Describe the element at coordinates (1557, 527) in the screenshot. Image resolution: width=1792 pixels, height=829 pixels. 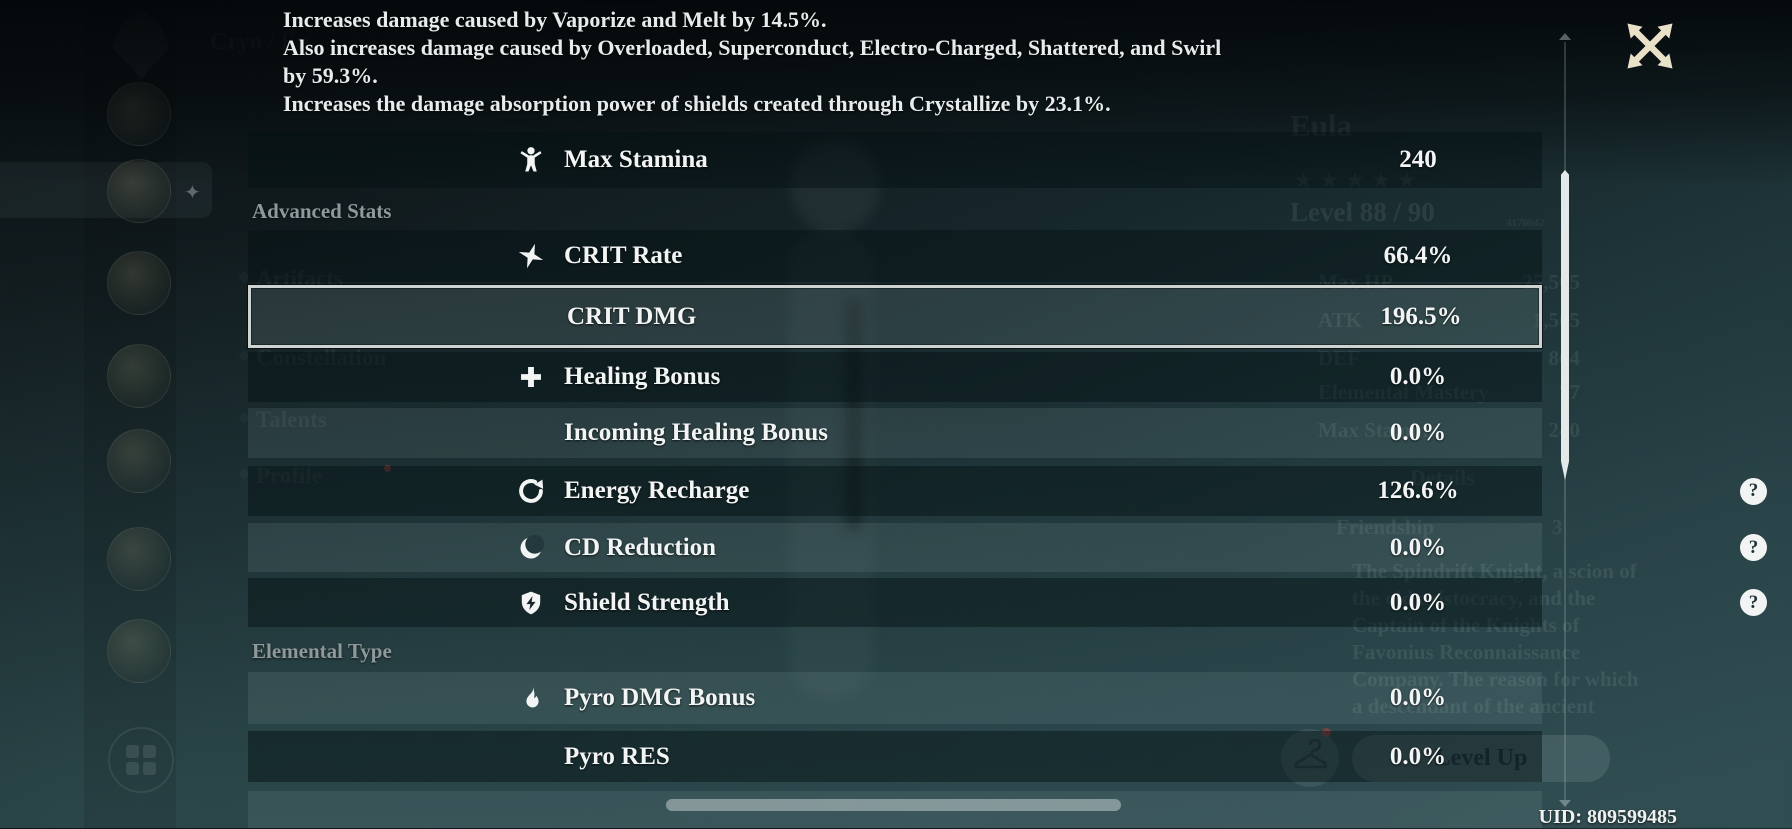
I see `friendship-value: 3` at that location.